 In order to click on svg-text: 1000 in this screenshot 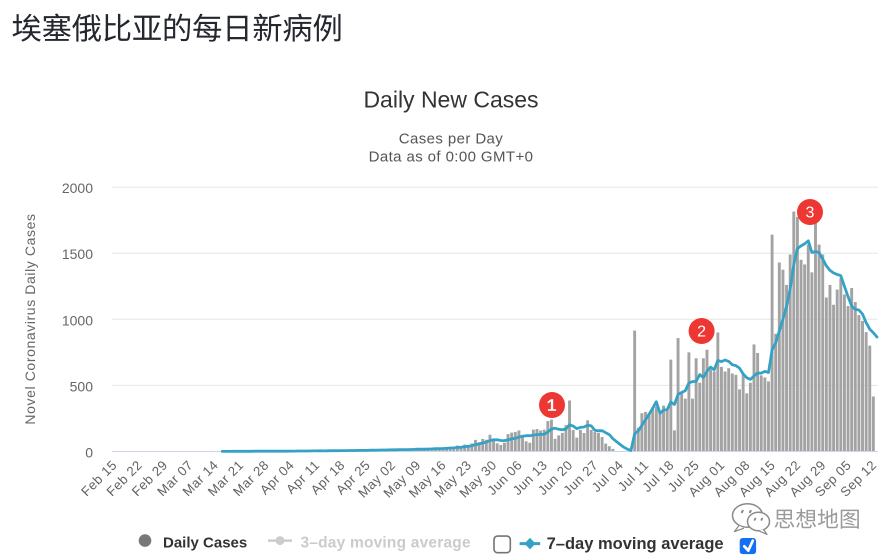, I will do `click(77, 320)`.